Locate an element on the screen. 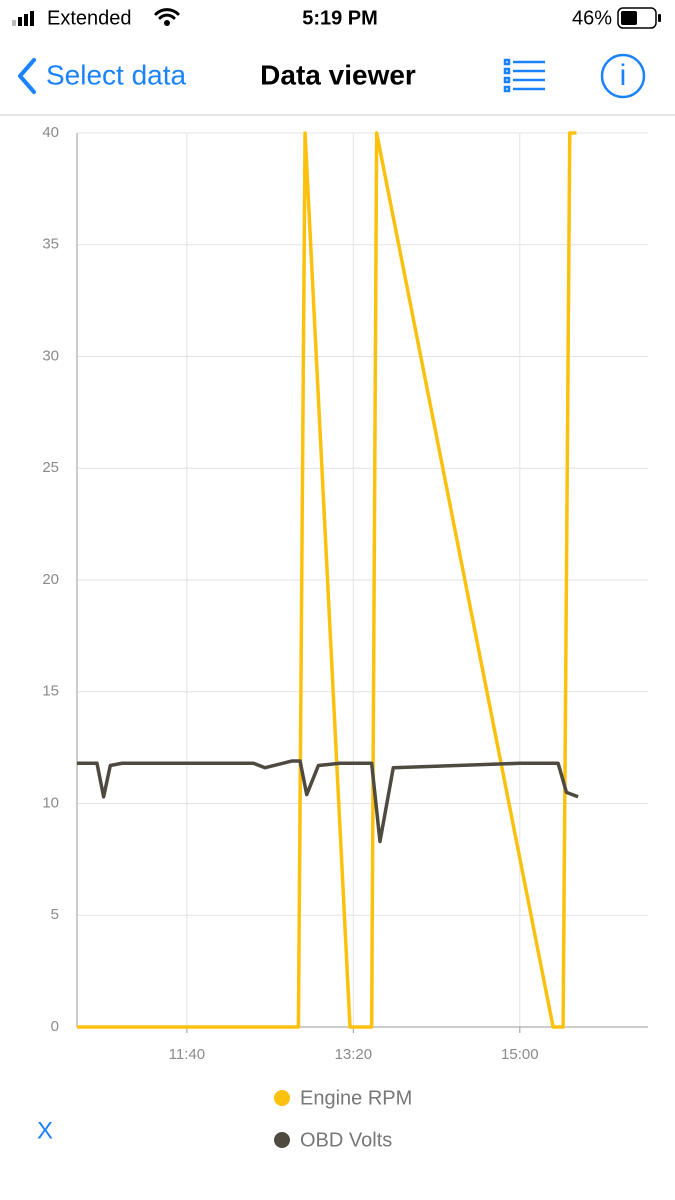 The image size is (675, 1200). data-line is located at coordinates (328, 801).